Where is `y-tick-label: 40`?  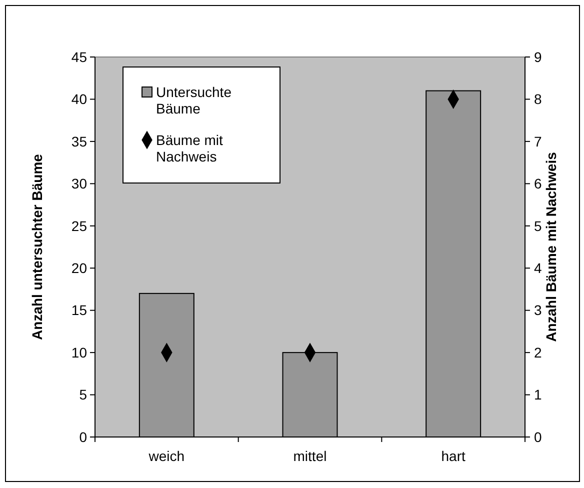
y-tick-label: 40 is located at coordinates (79, 99).